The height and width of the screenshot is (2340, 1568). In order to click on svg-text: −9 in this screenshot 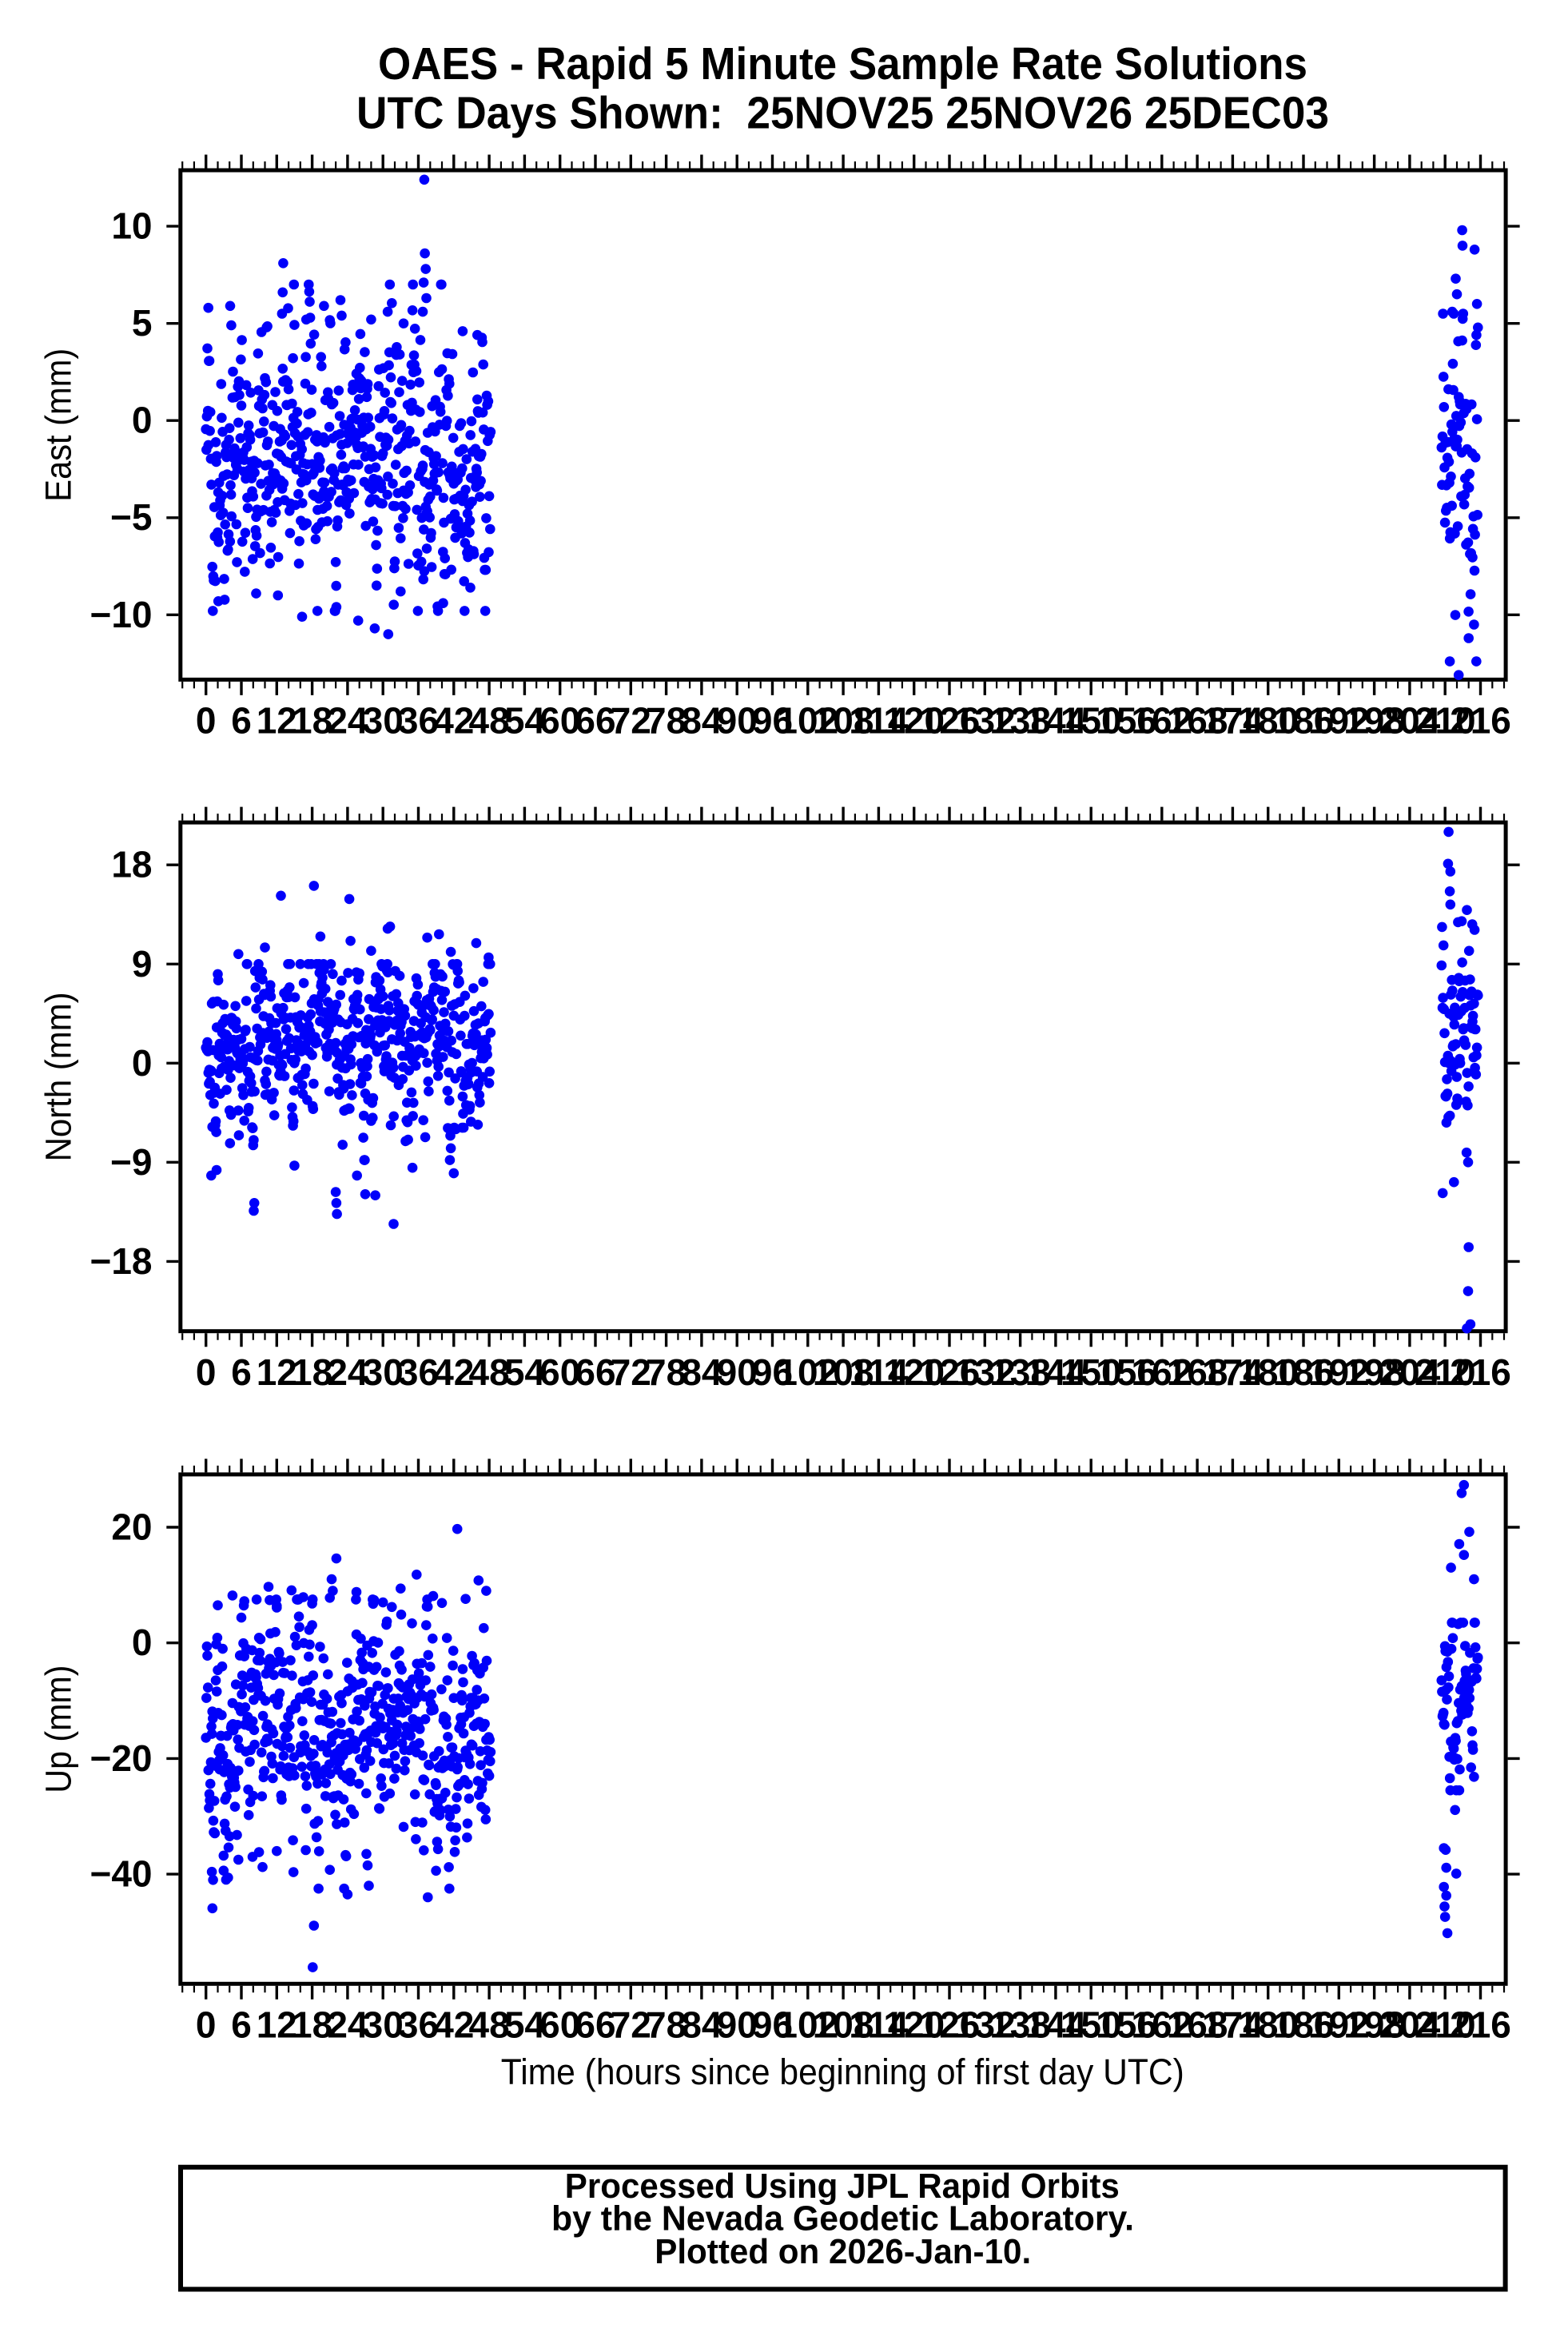, I will do `click(131, 1162)`.